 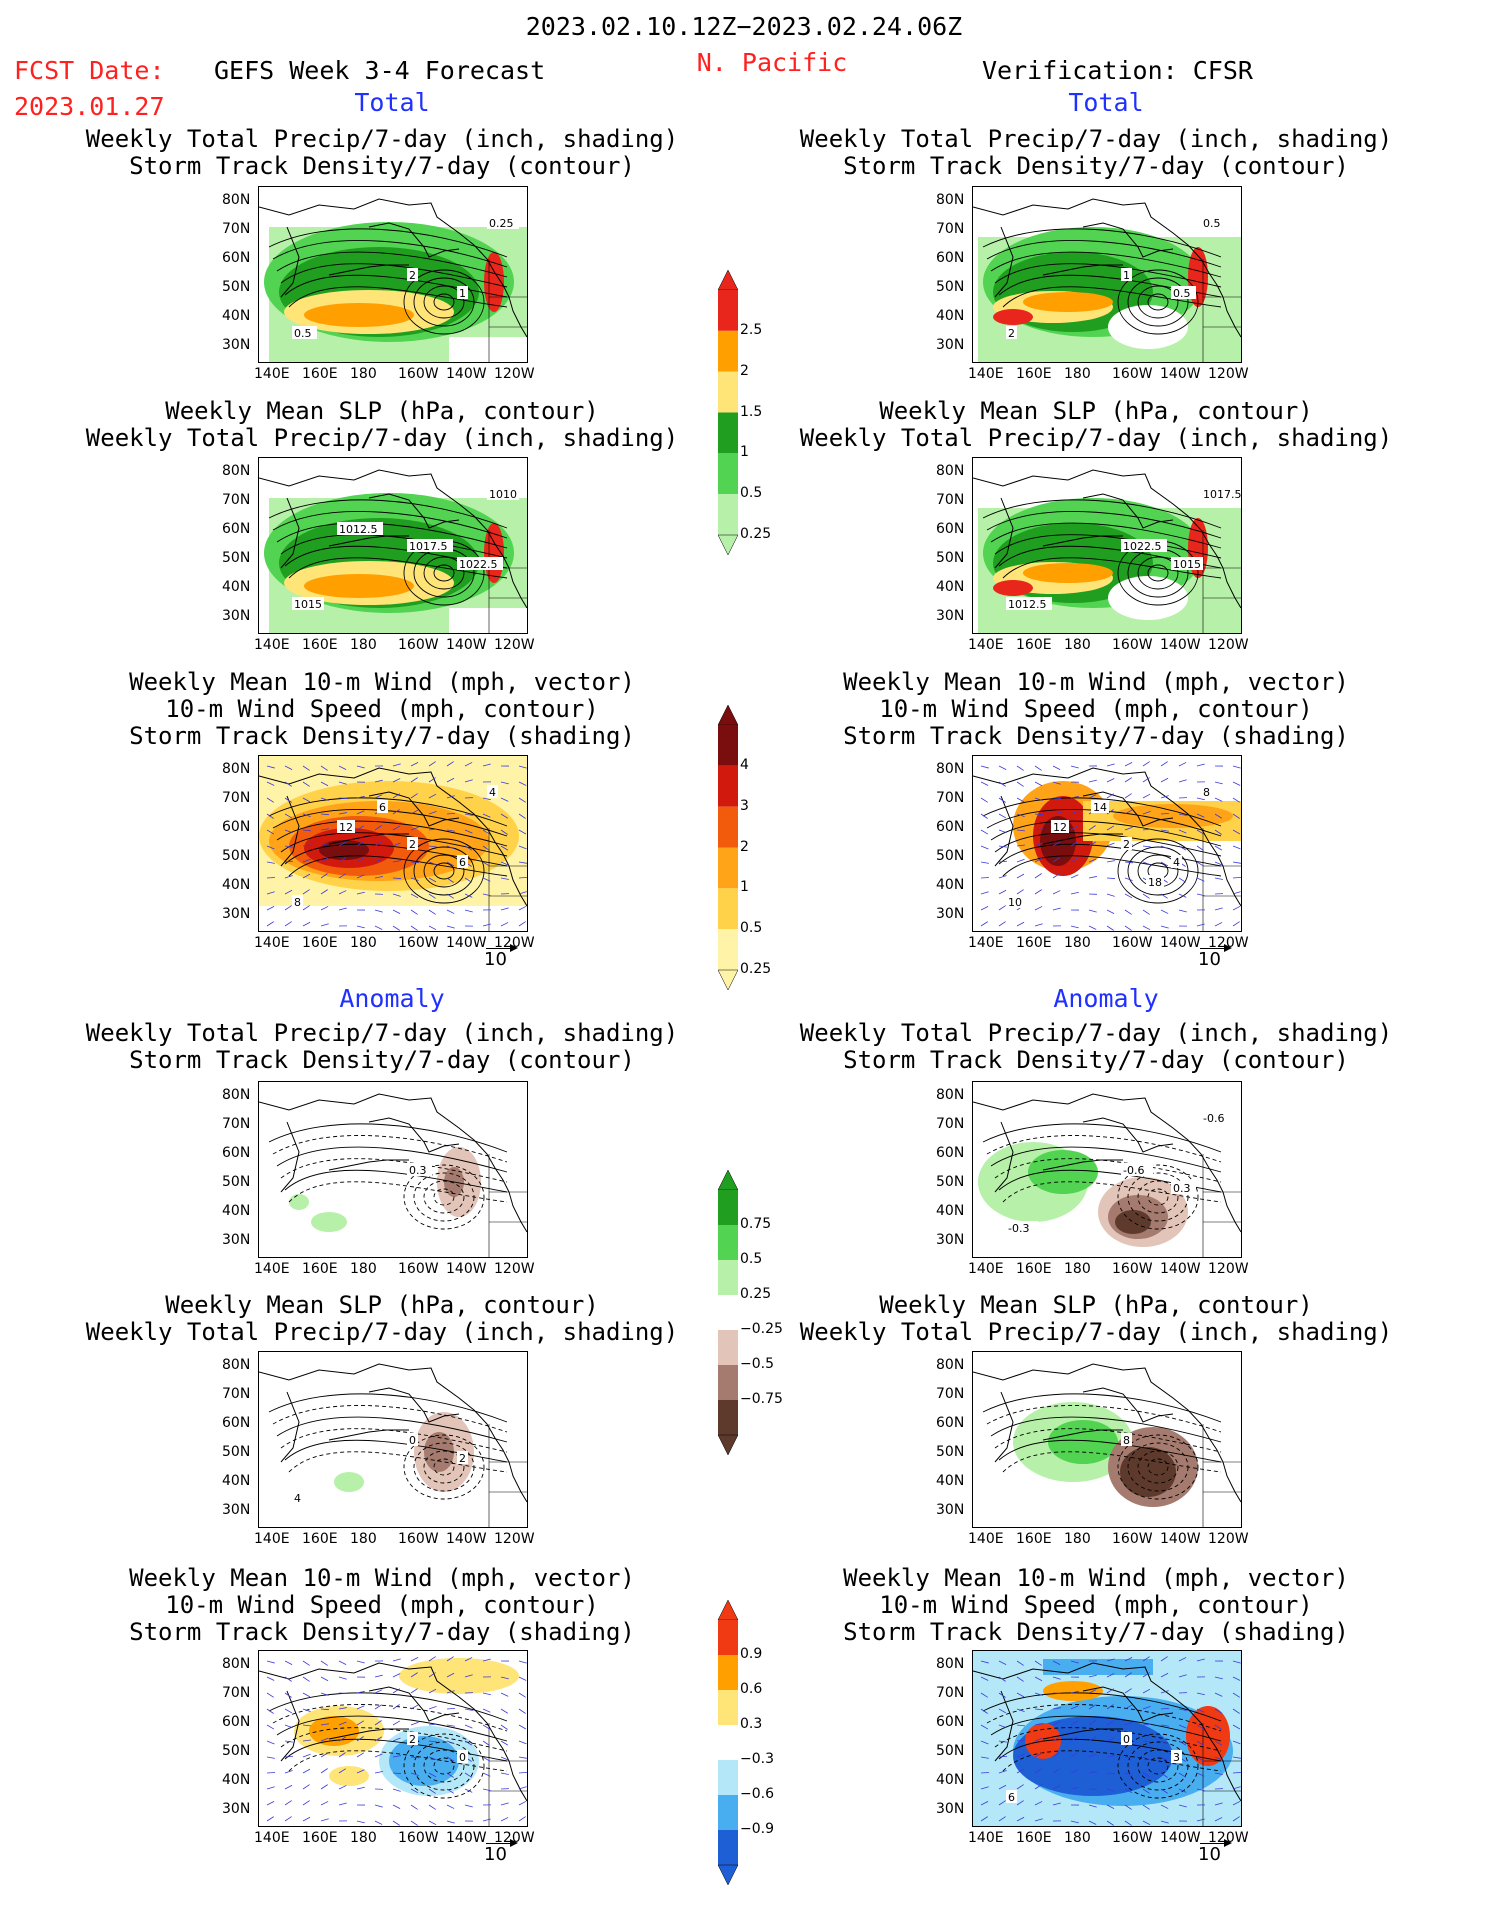 I want to click on region-title: N. Pacific, so click(x=772, y=62).